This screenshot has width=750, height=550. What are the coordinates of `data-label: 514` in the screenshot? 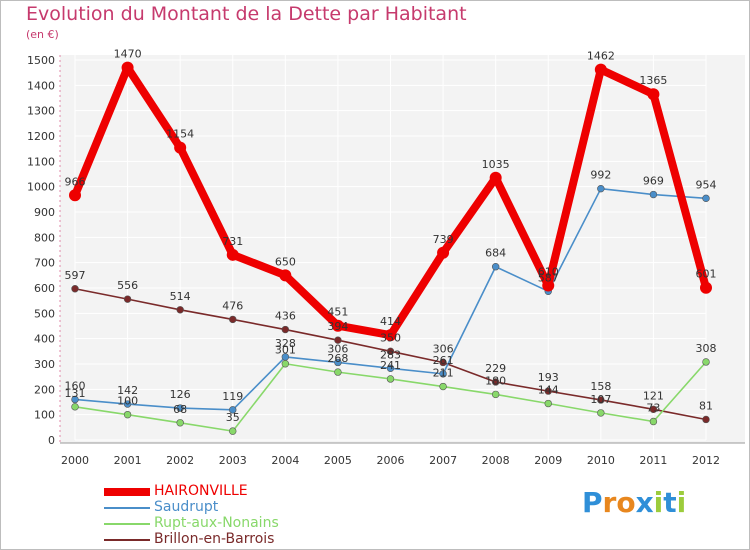 It's located at (180, 296).